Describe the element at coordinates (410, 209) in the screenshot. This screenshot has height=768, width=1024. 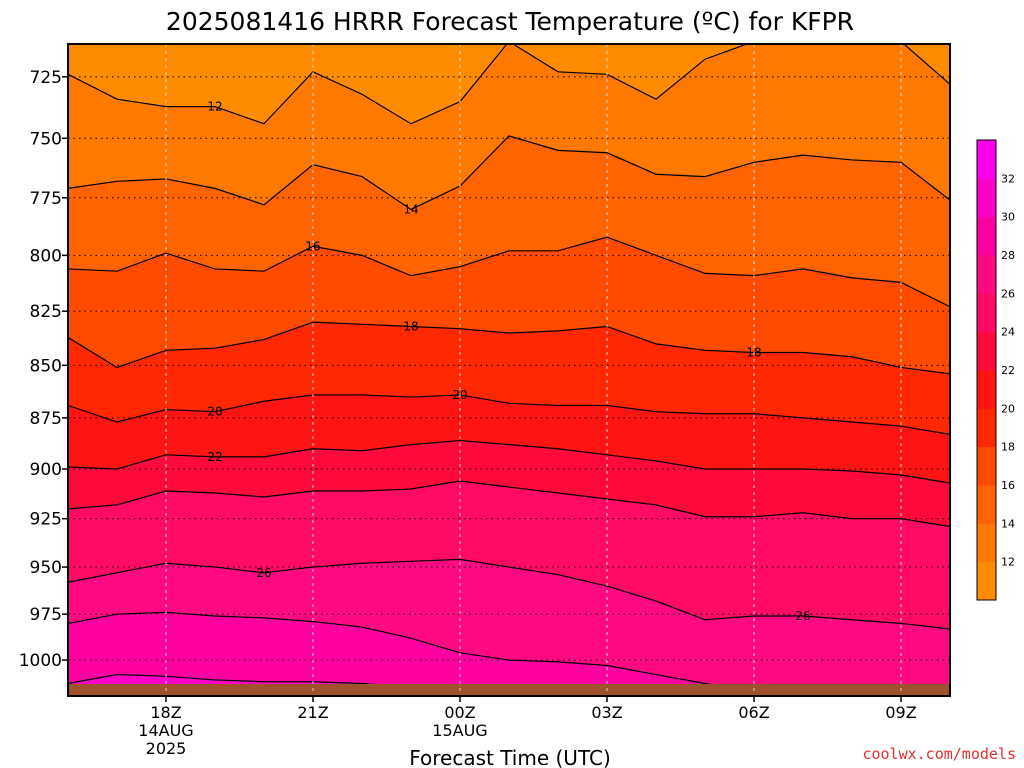
I see `contour-label: 14` at that location.